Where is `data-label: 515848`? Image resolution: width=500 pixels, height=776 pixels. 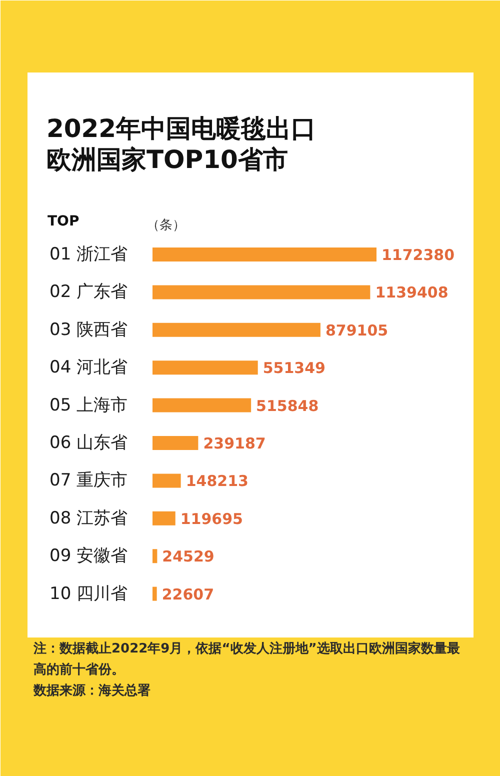 data-label: 515848 is located at coordinates (287, 405).